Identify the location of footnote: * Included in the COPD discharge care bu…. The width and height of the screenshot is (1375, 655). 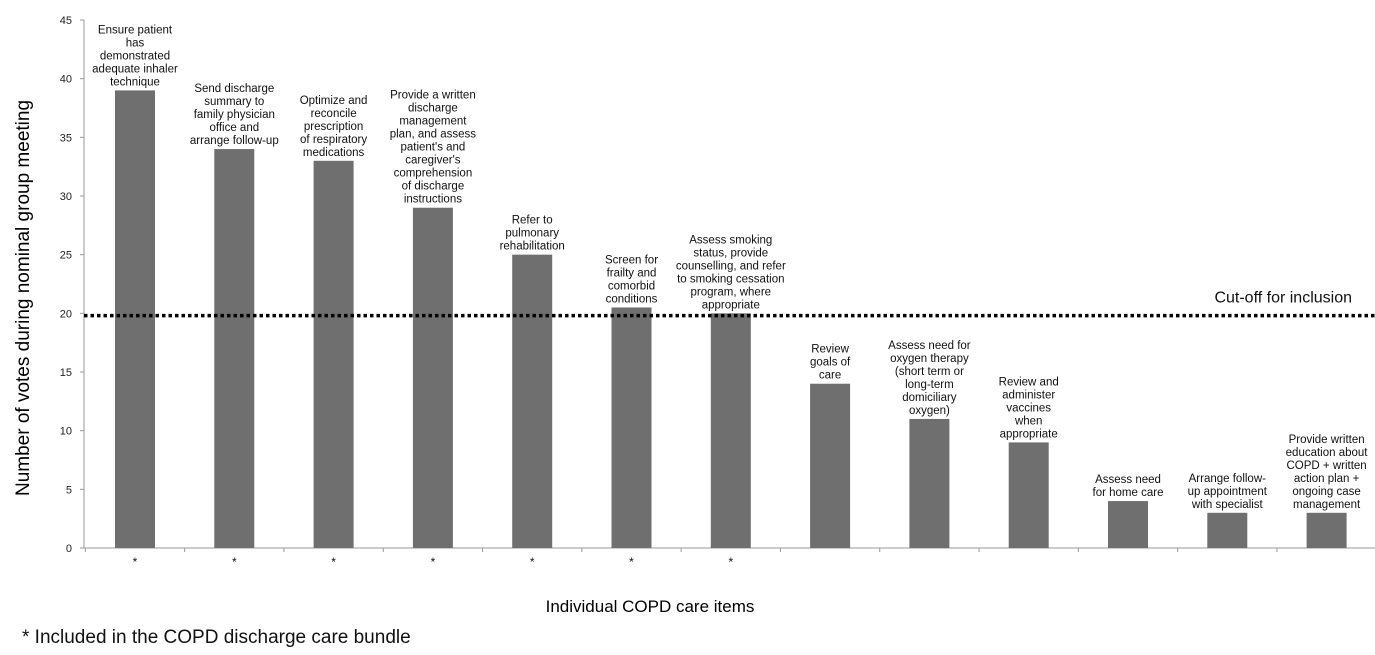
(216, 637).